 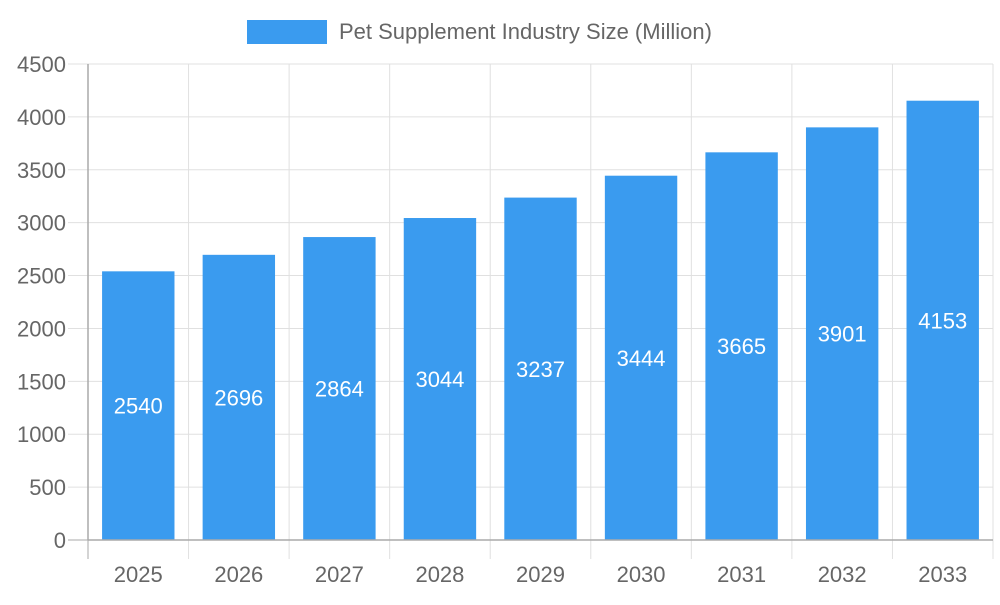 I want to click on data-label: 2864, so click(x=339, y=389).